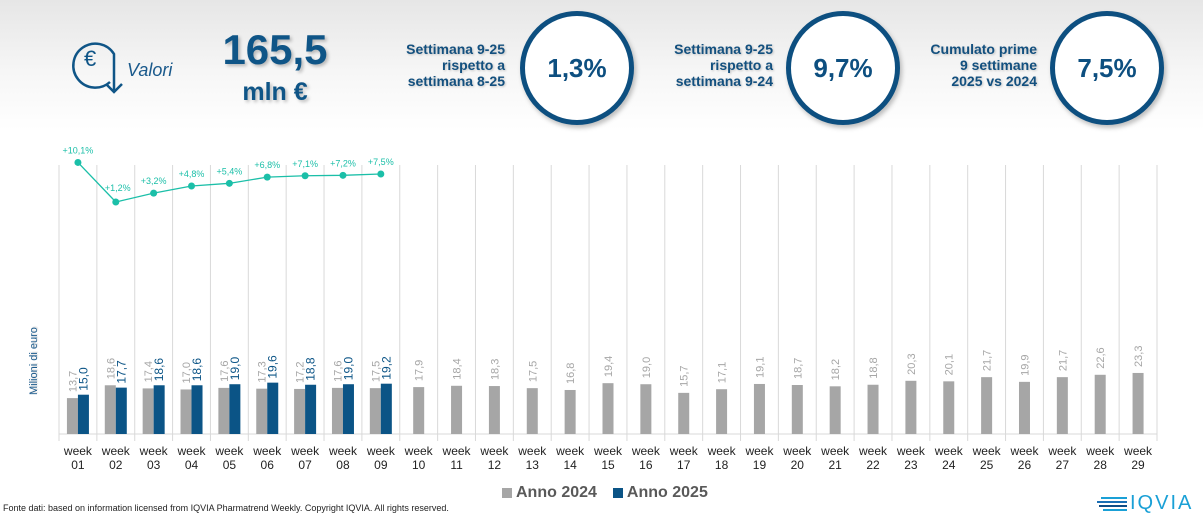  What do you see at coordinates (154, 181) in the screenshot?
I see `growth-label: +3,2%` at bounding box center [154, 181].